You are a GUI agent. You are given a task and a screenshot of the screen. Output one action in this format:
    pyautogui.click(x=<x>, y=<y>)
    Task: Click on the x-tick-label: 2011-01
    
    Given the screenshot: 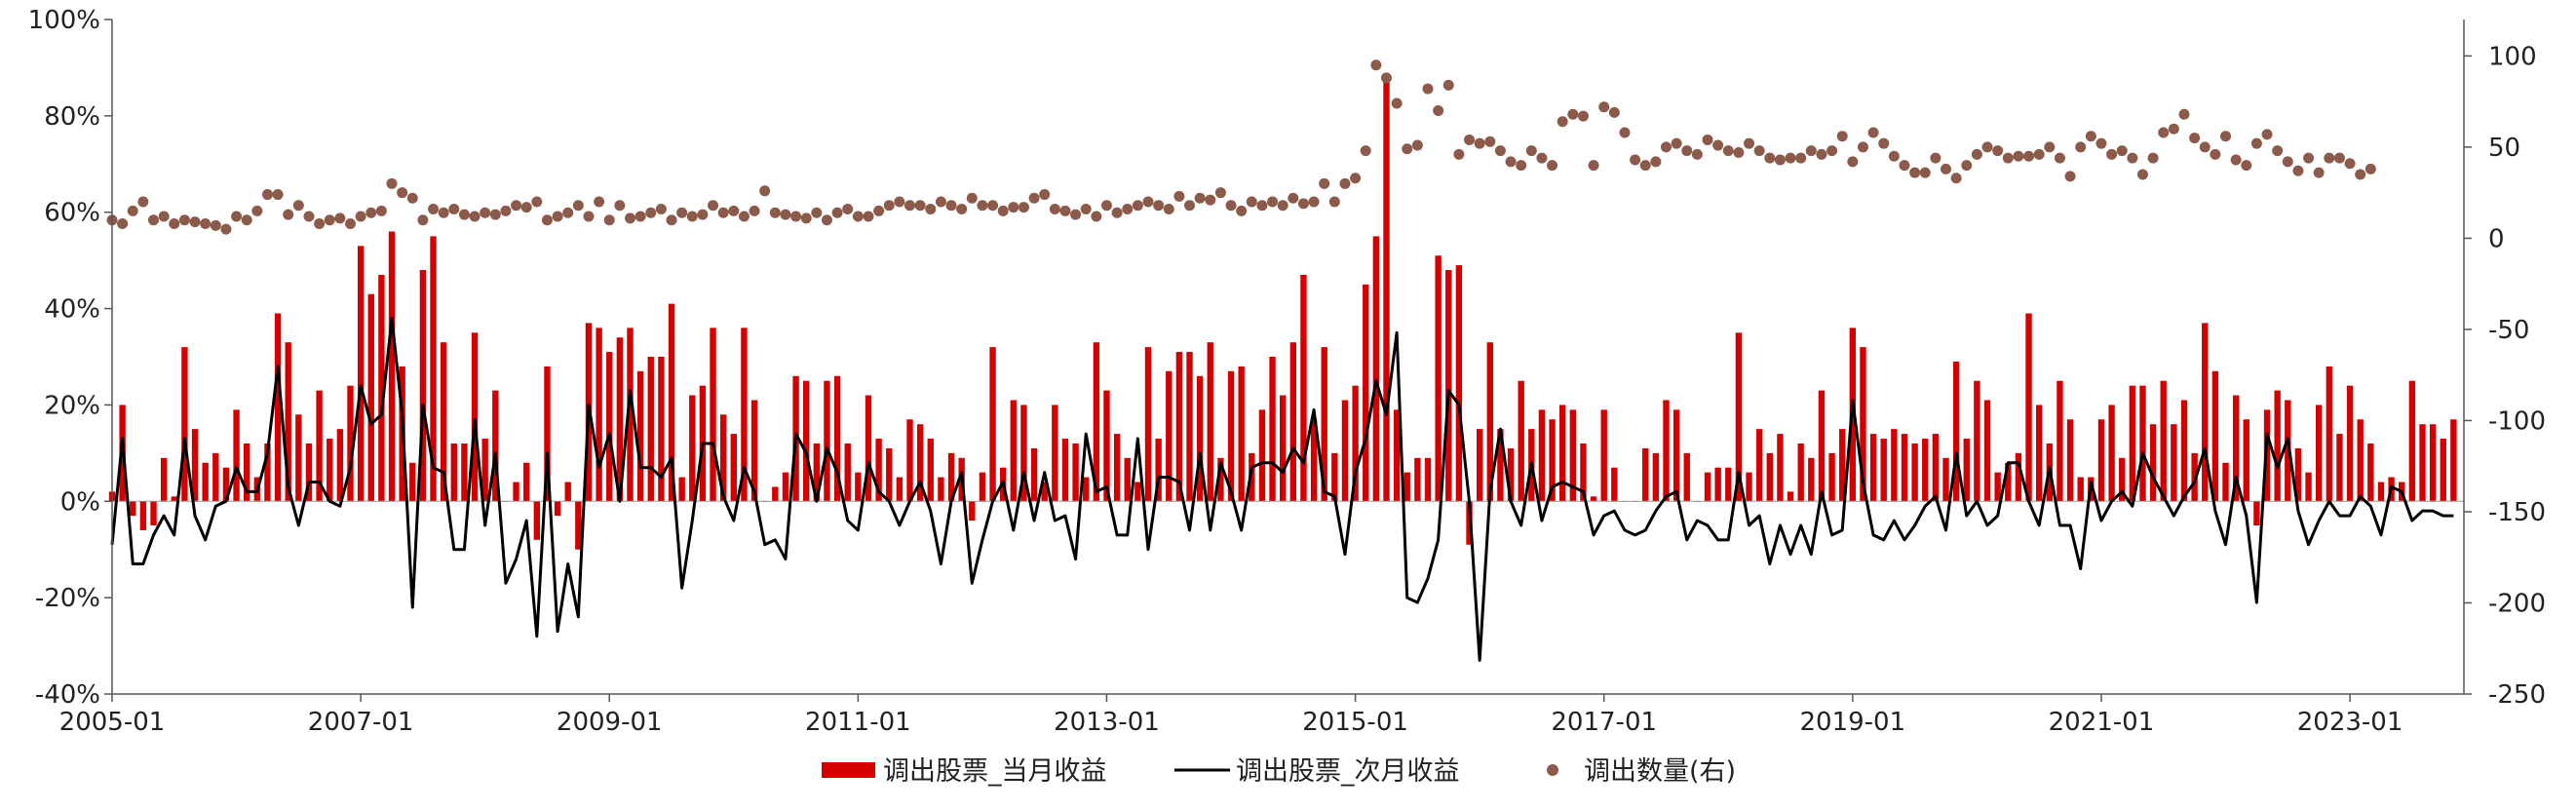 What is the action you would take?
    pyautogui.click(x=858, y=722)
    